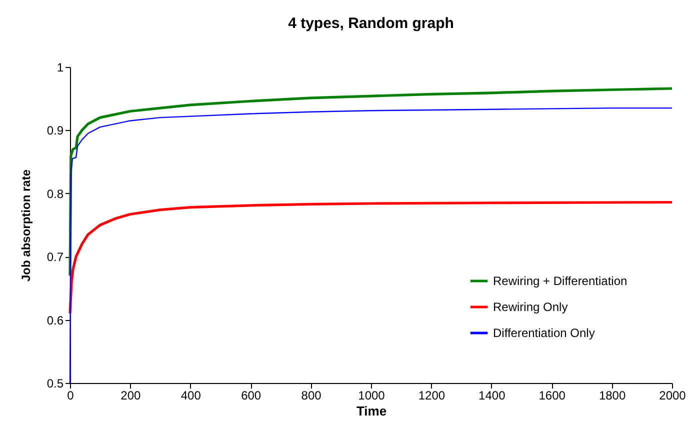 This screenshot has height=434, width=688. What do you see at coordinates (311, 395) in the screenshot?
I see `x-tick-label: 800` at bounding box center [311, 395].